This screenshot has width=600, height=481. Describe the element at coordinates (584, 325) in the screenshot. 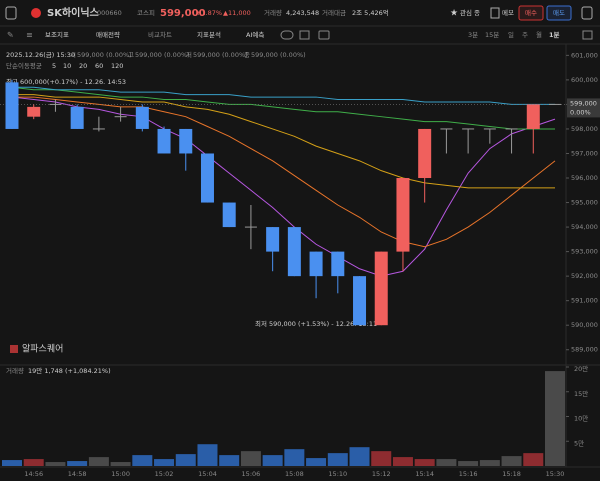

I see `y-tick-label: 590,000` at that location.